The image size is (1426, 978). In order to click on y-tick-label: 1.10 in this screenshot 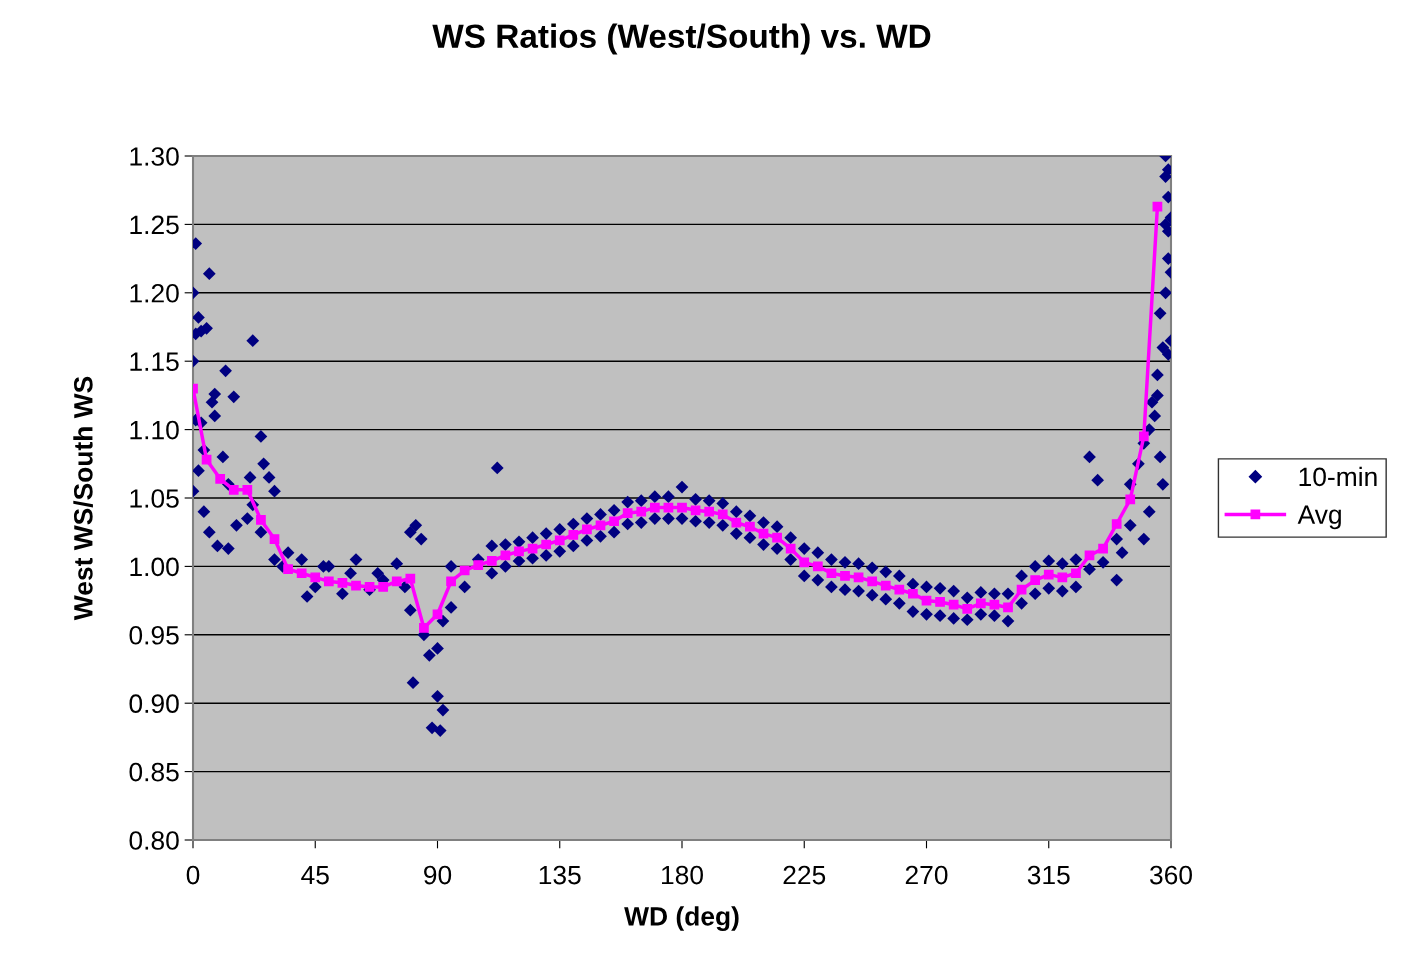, I will do `click(154, 430)`.